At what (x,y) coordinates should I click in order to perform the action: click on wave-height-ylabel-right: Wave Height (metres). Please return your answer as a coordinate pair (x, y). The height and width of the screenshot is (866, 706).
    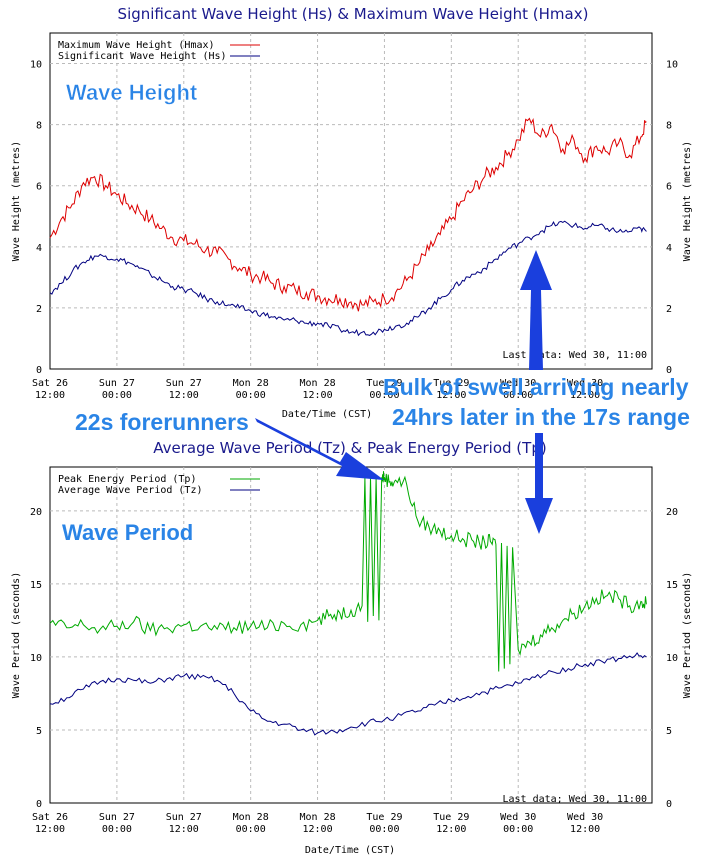
    Looking at the image, I should click on (687, 201).